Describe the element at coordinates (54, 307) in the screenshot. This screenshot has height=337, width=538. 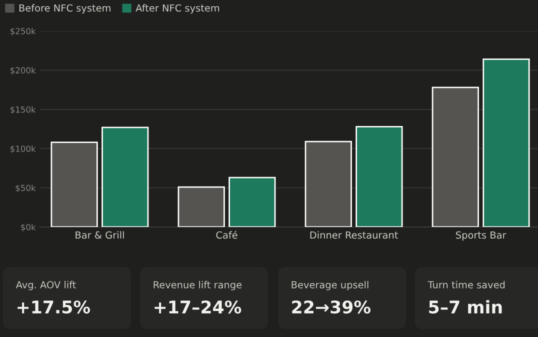
I see `text: +17.5%` at that location.